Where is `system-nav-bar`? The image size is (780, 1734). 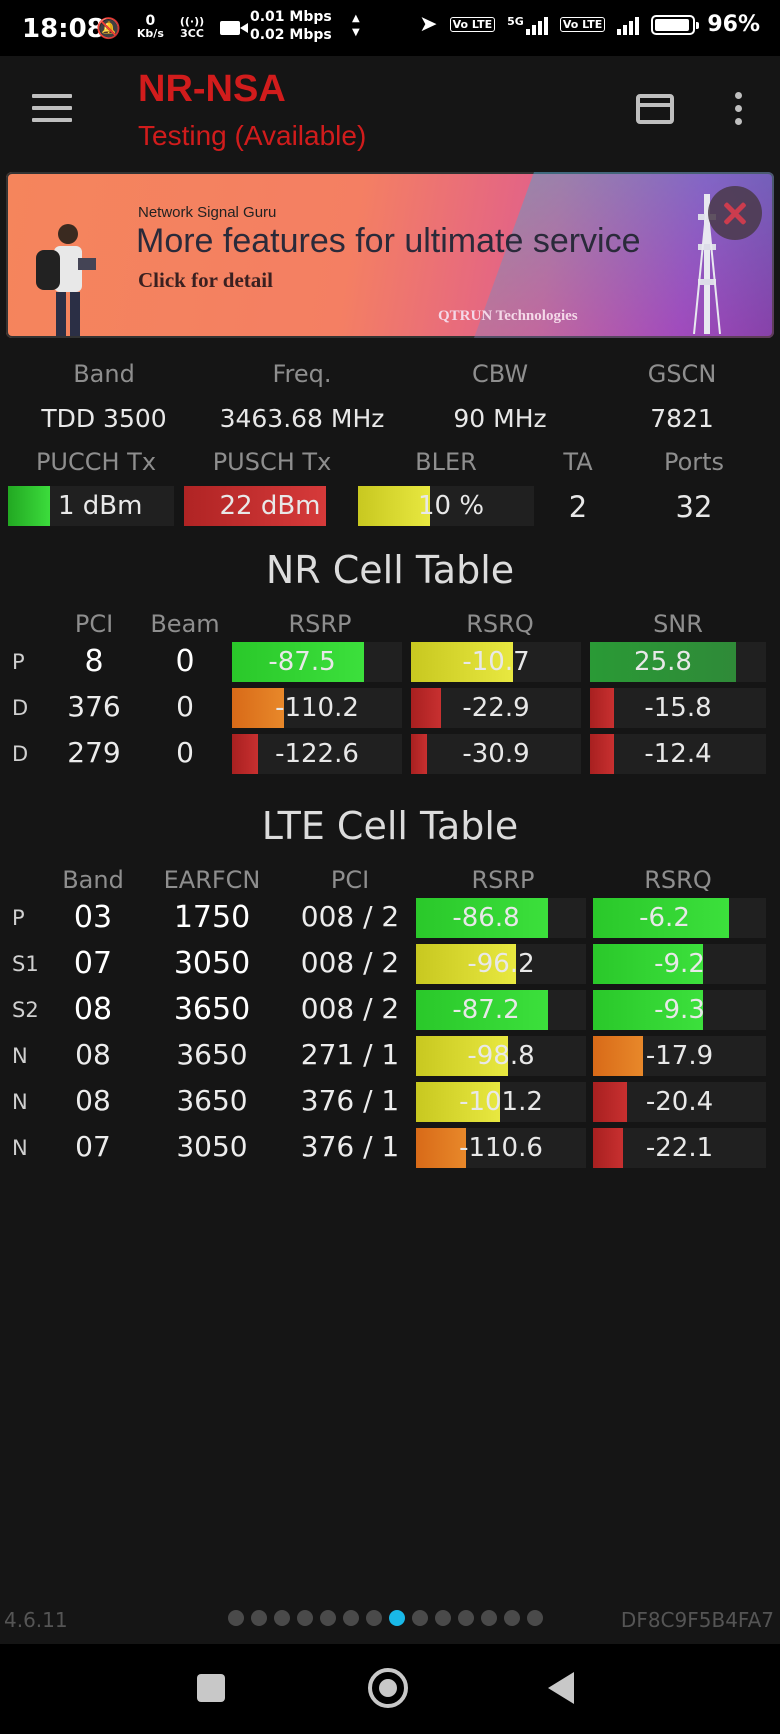 system-nav-bar is located at coordinates (390, 1689).